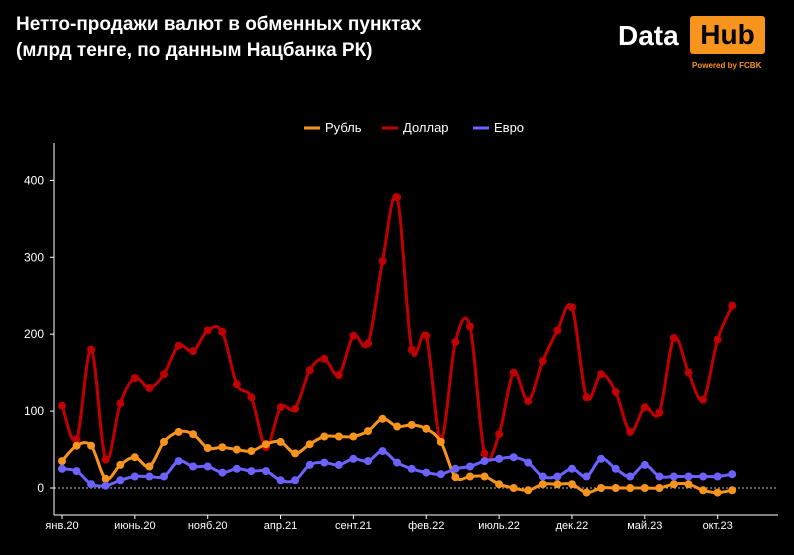  I want to click on x-tick-label: нояб.20, so click(208, 526).